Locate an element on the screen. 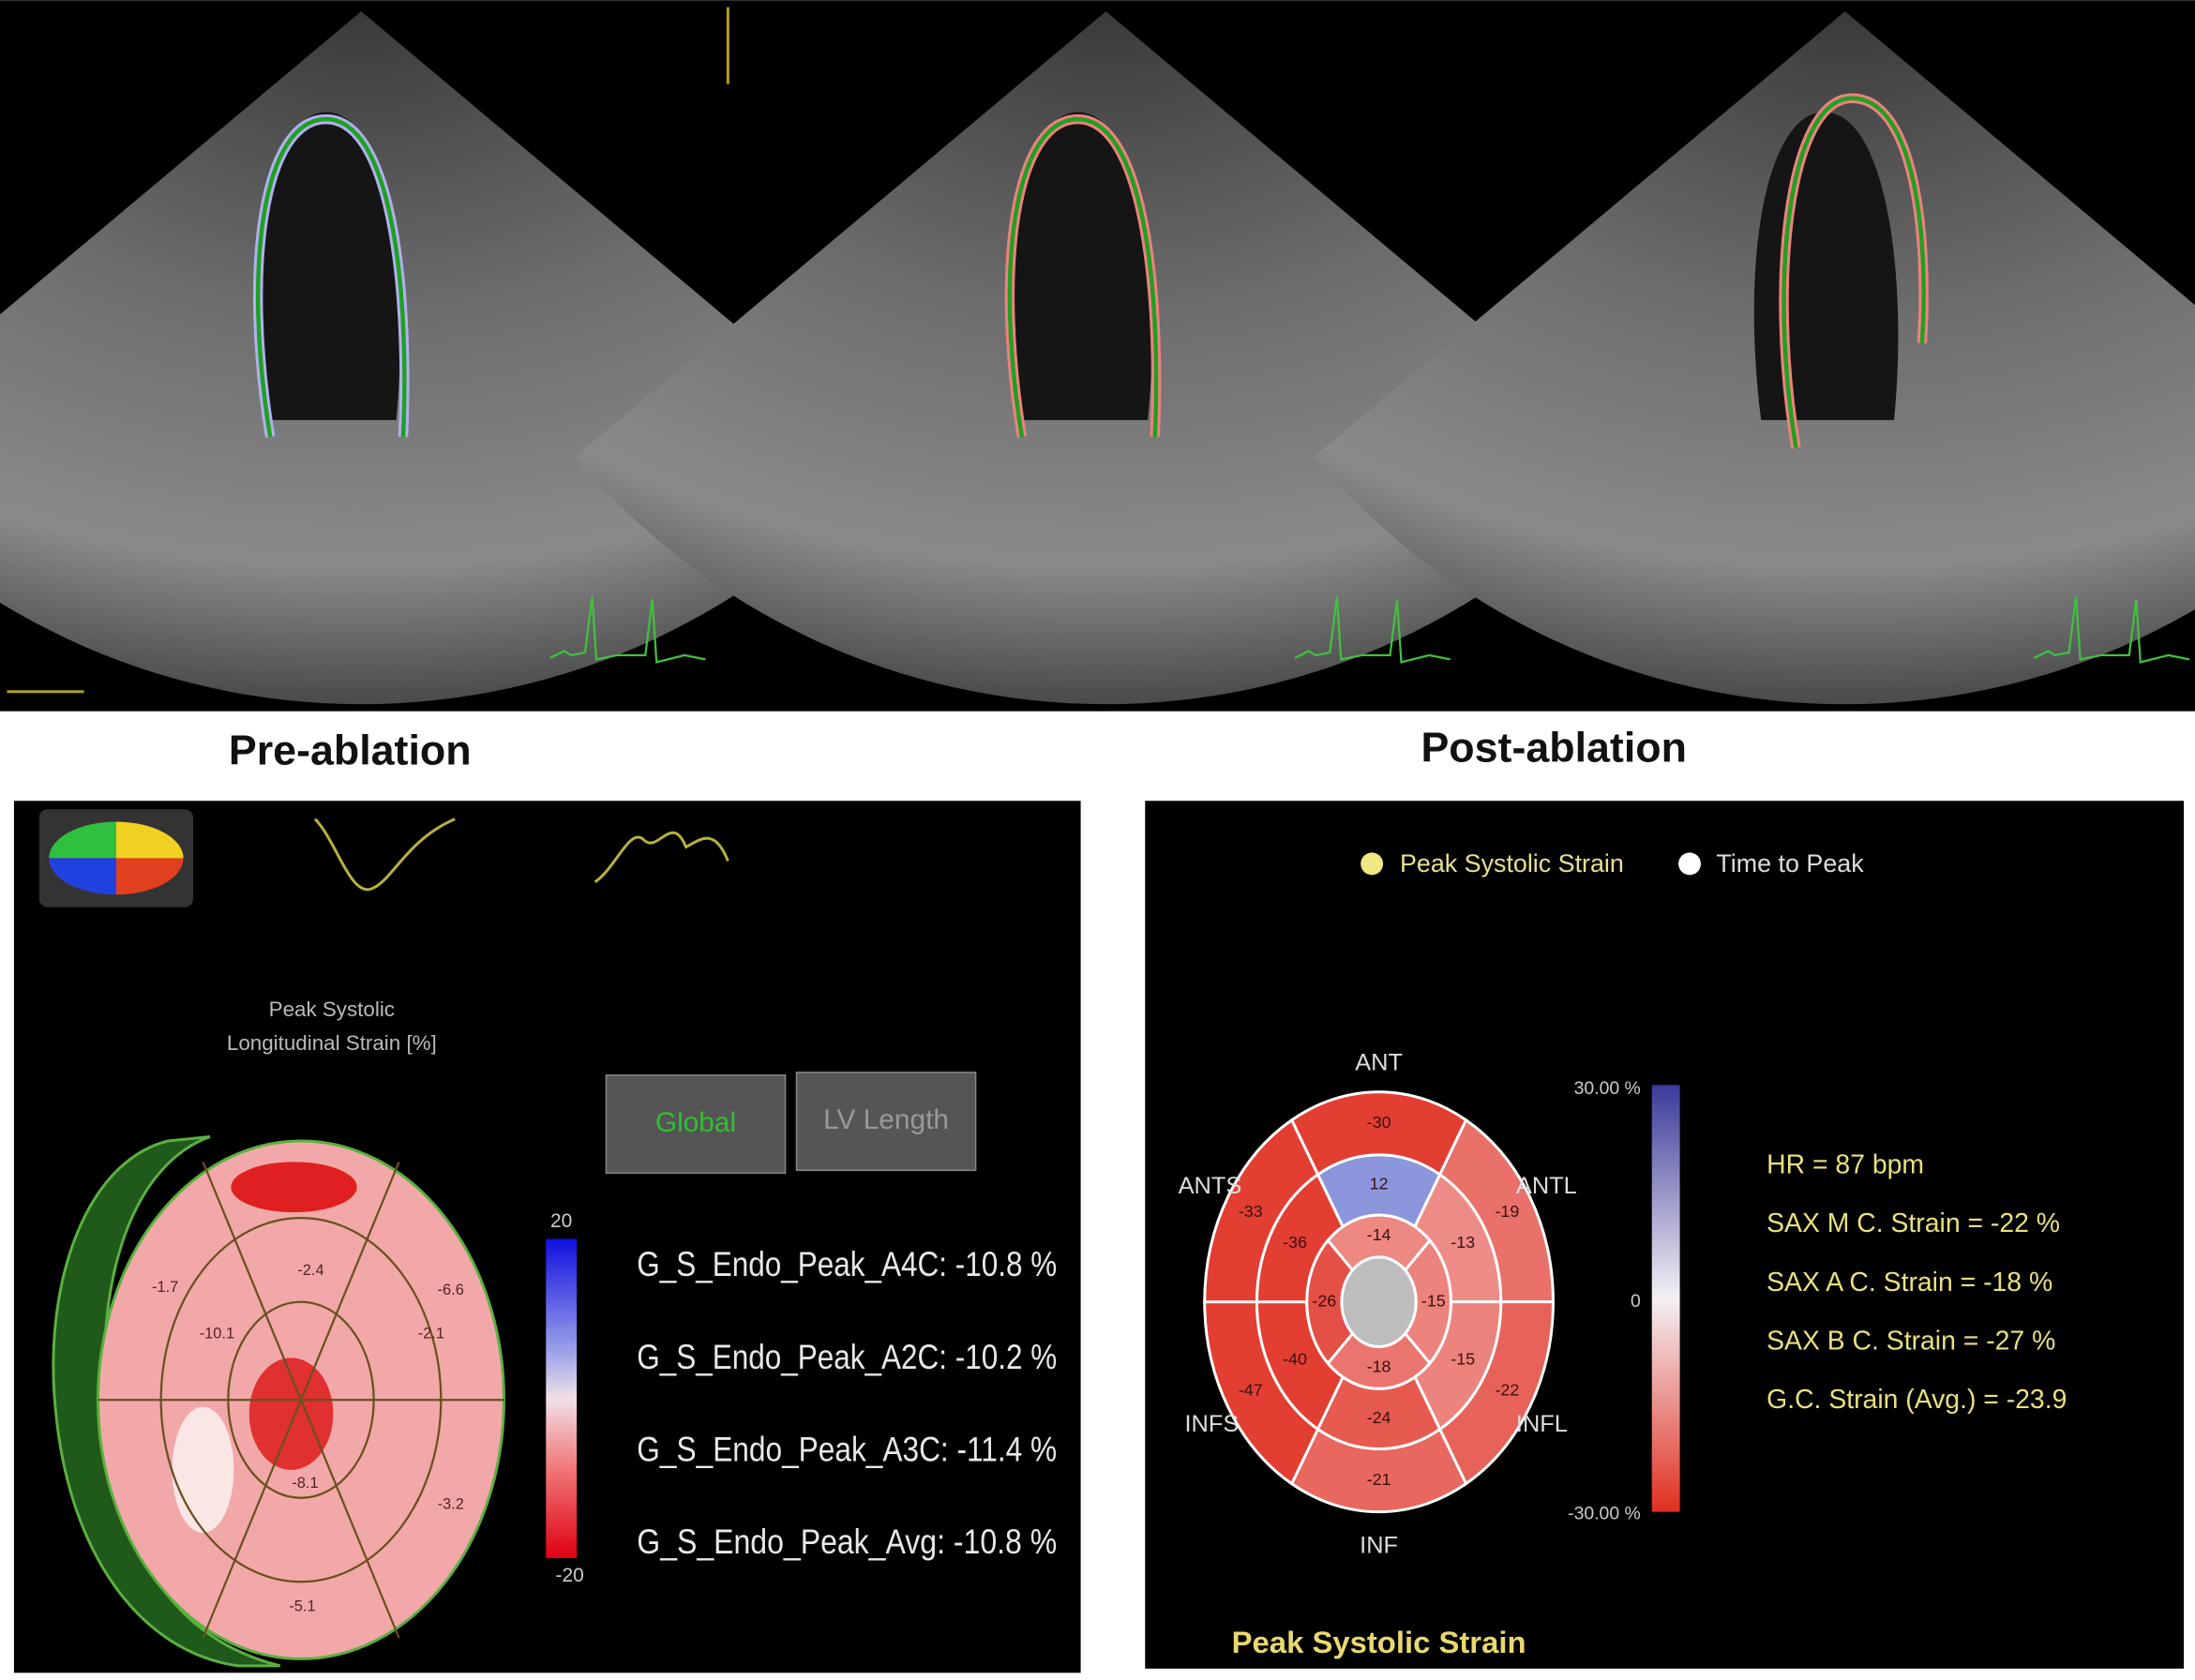 The image size is (2195, 1680). measurement: G_S_Endo_Peak_A2C: -10.2 % is located at coordinates (847, 1356).